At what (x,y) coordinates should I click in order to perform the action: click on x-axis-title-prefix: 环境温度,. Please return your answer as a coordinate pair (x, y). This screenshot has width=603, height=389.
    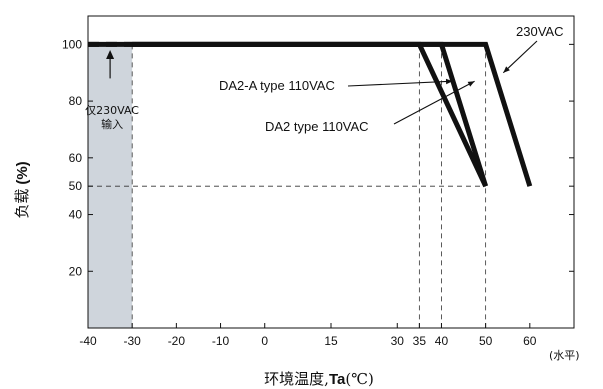
    Looking at the image, I should click on (296, 379).